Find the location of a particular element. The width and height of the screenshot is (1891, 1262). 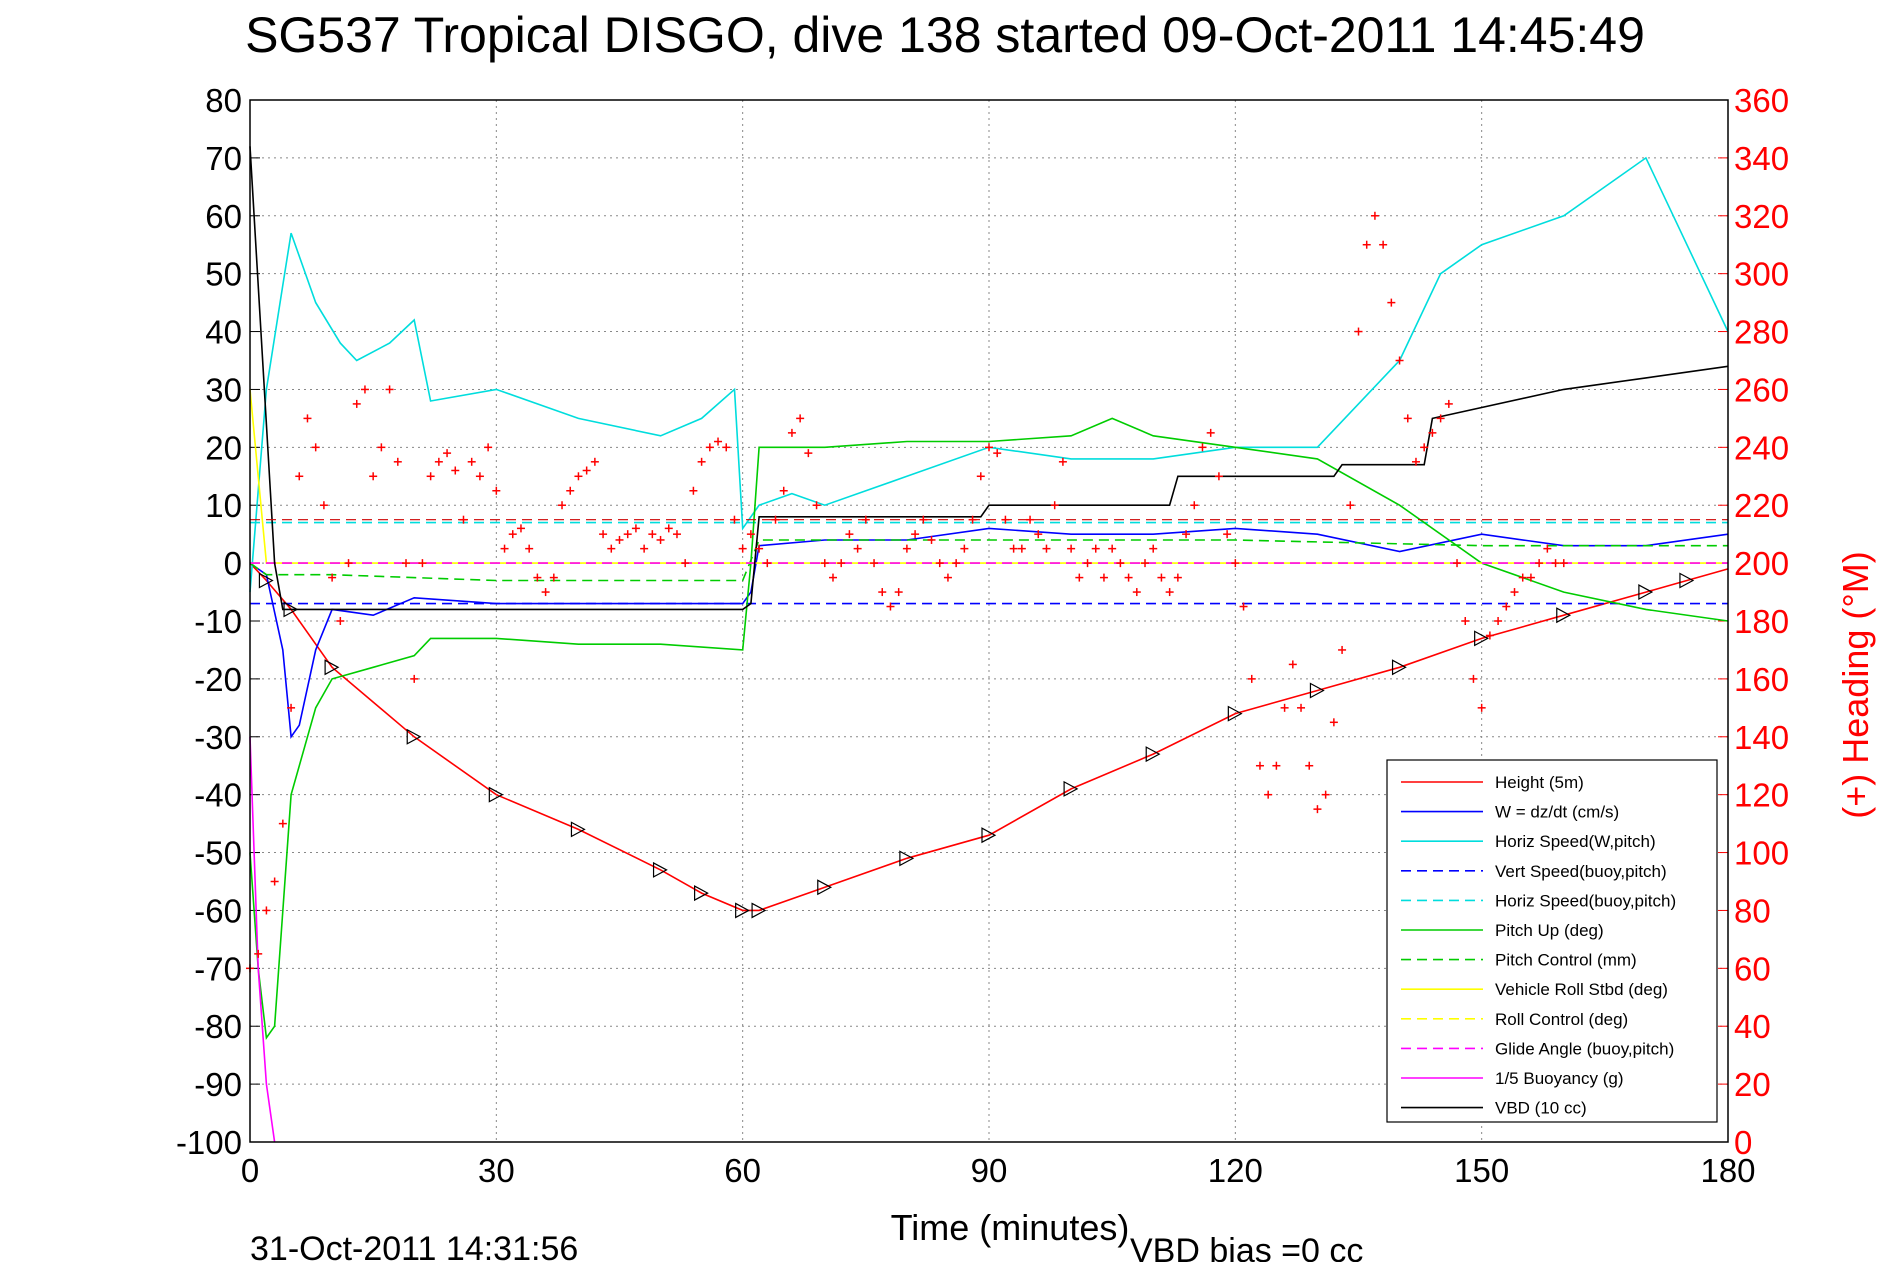

footer-vbd-bias: VBD bias =0 cc is located at coordinates (1246, 1247).